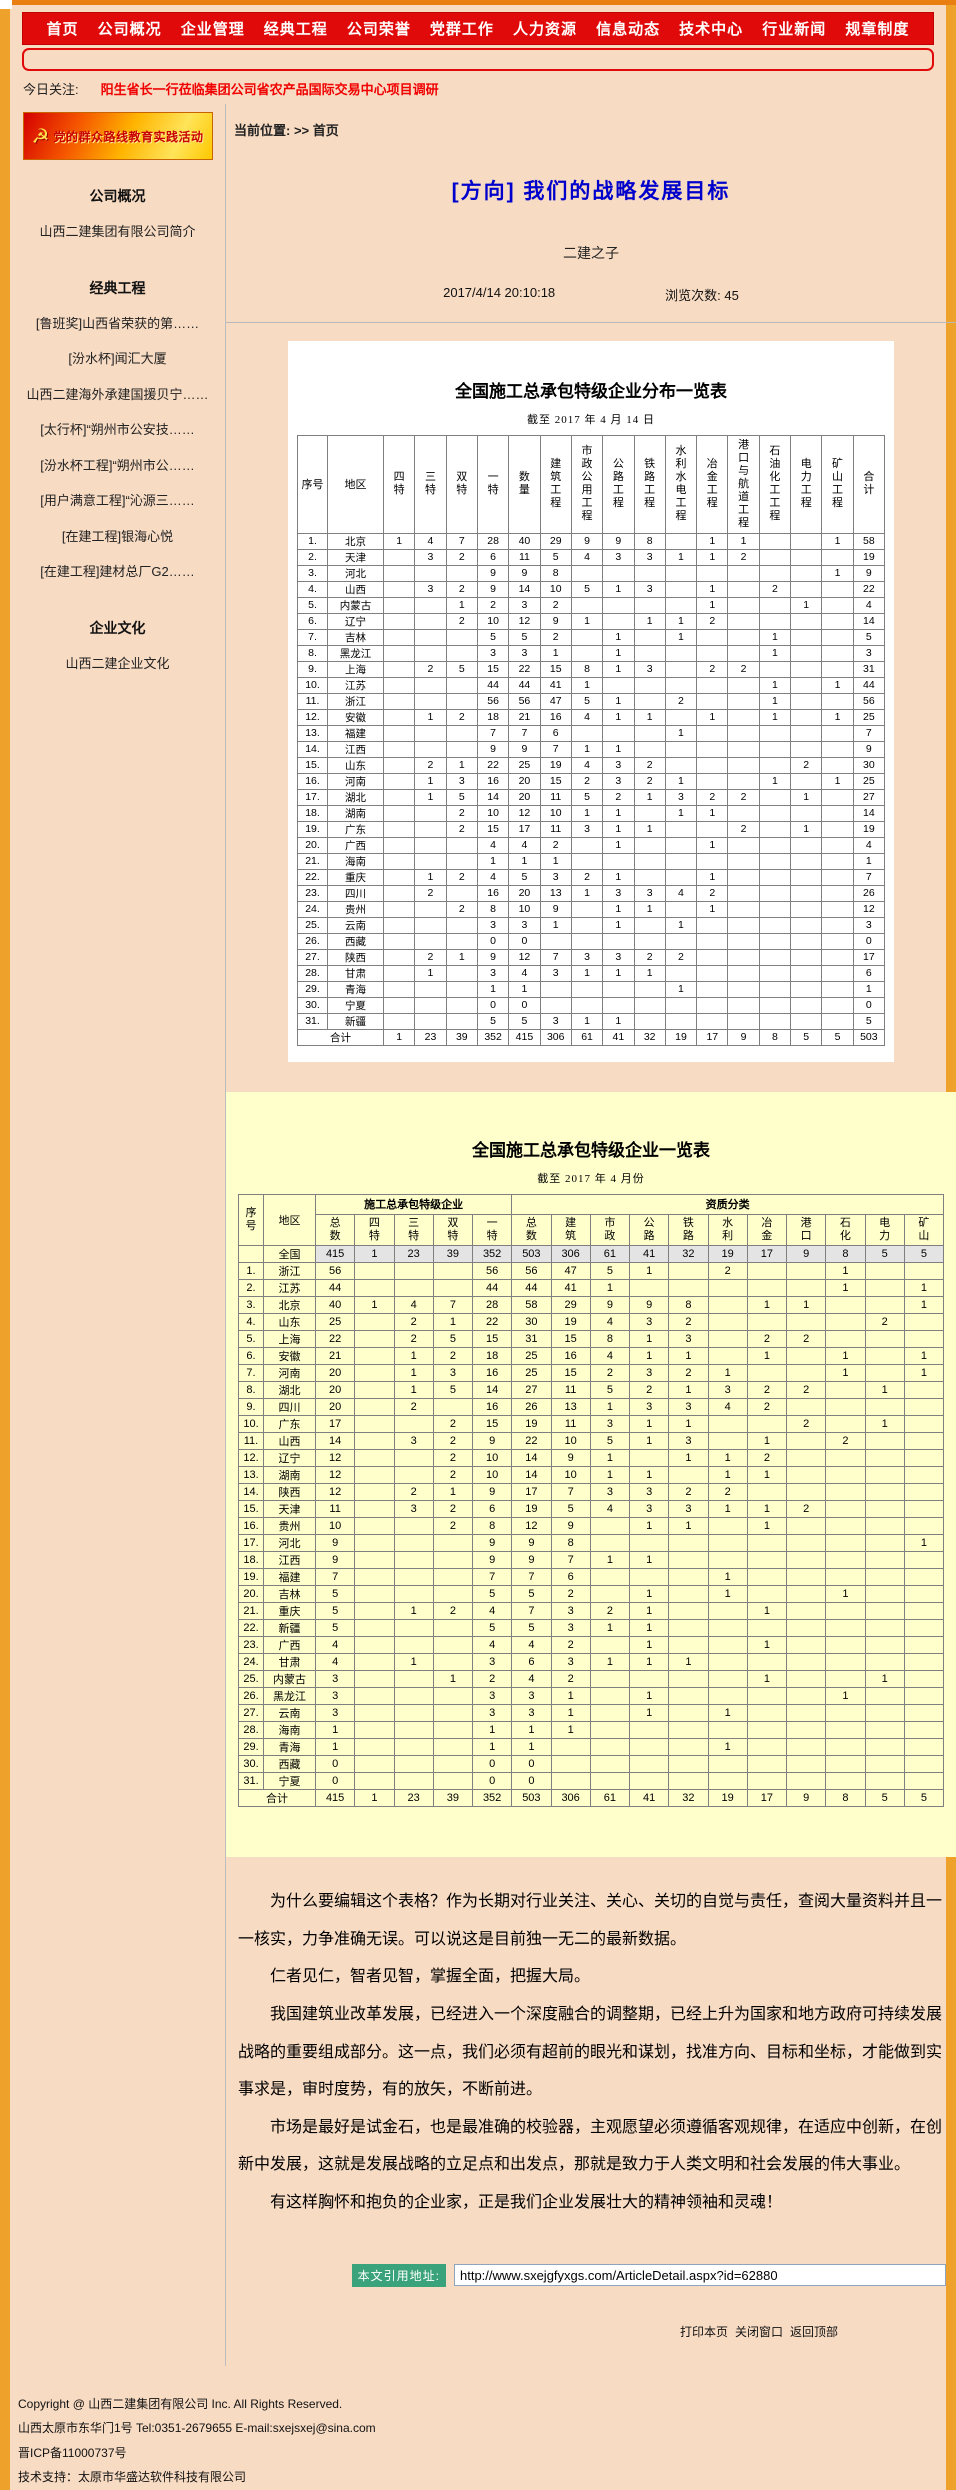 This screenshot has width=956, height=2490. Describe the element at coordinates (129, 29) in the screenshot. I see `nav-item-公司概况: 公司概况` at that location.